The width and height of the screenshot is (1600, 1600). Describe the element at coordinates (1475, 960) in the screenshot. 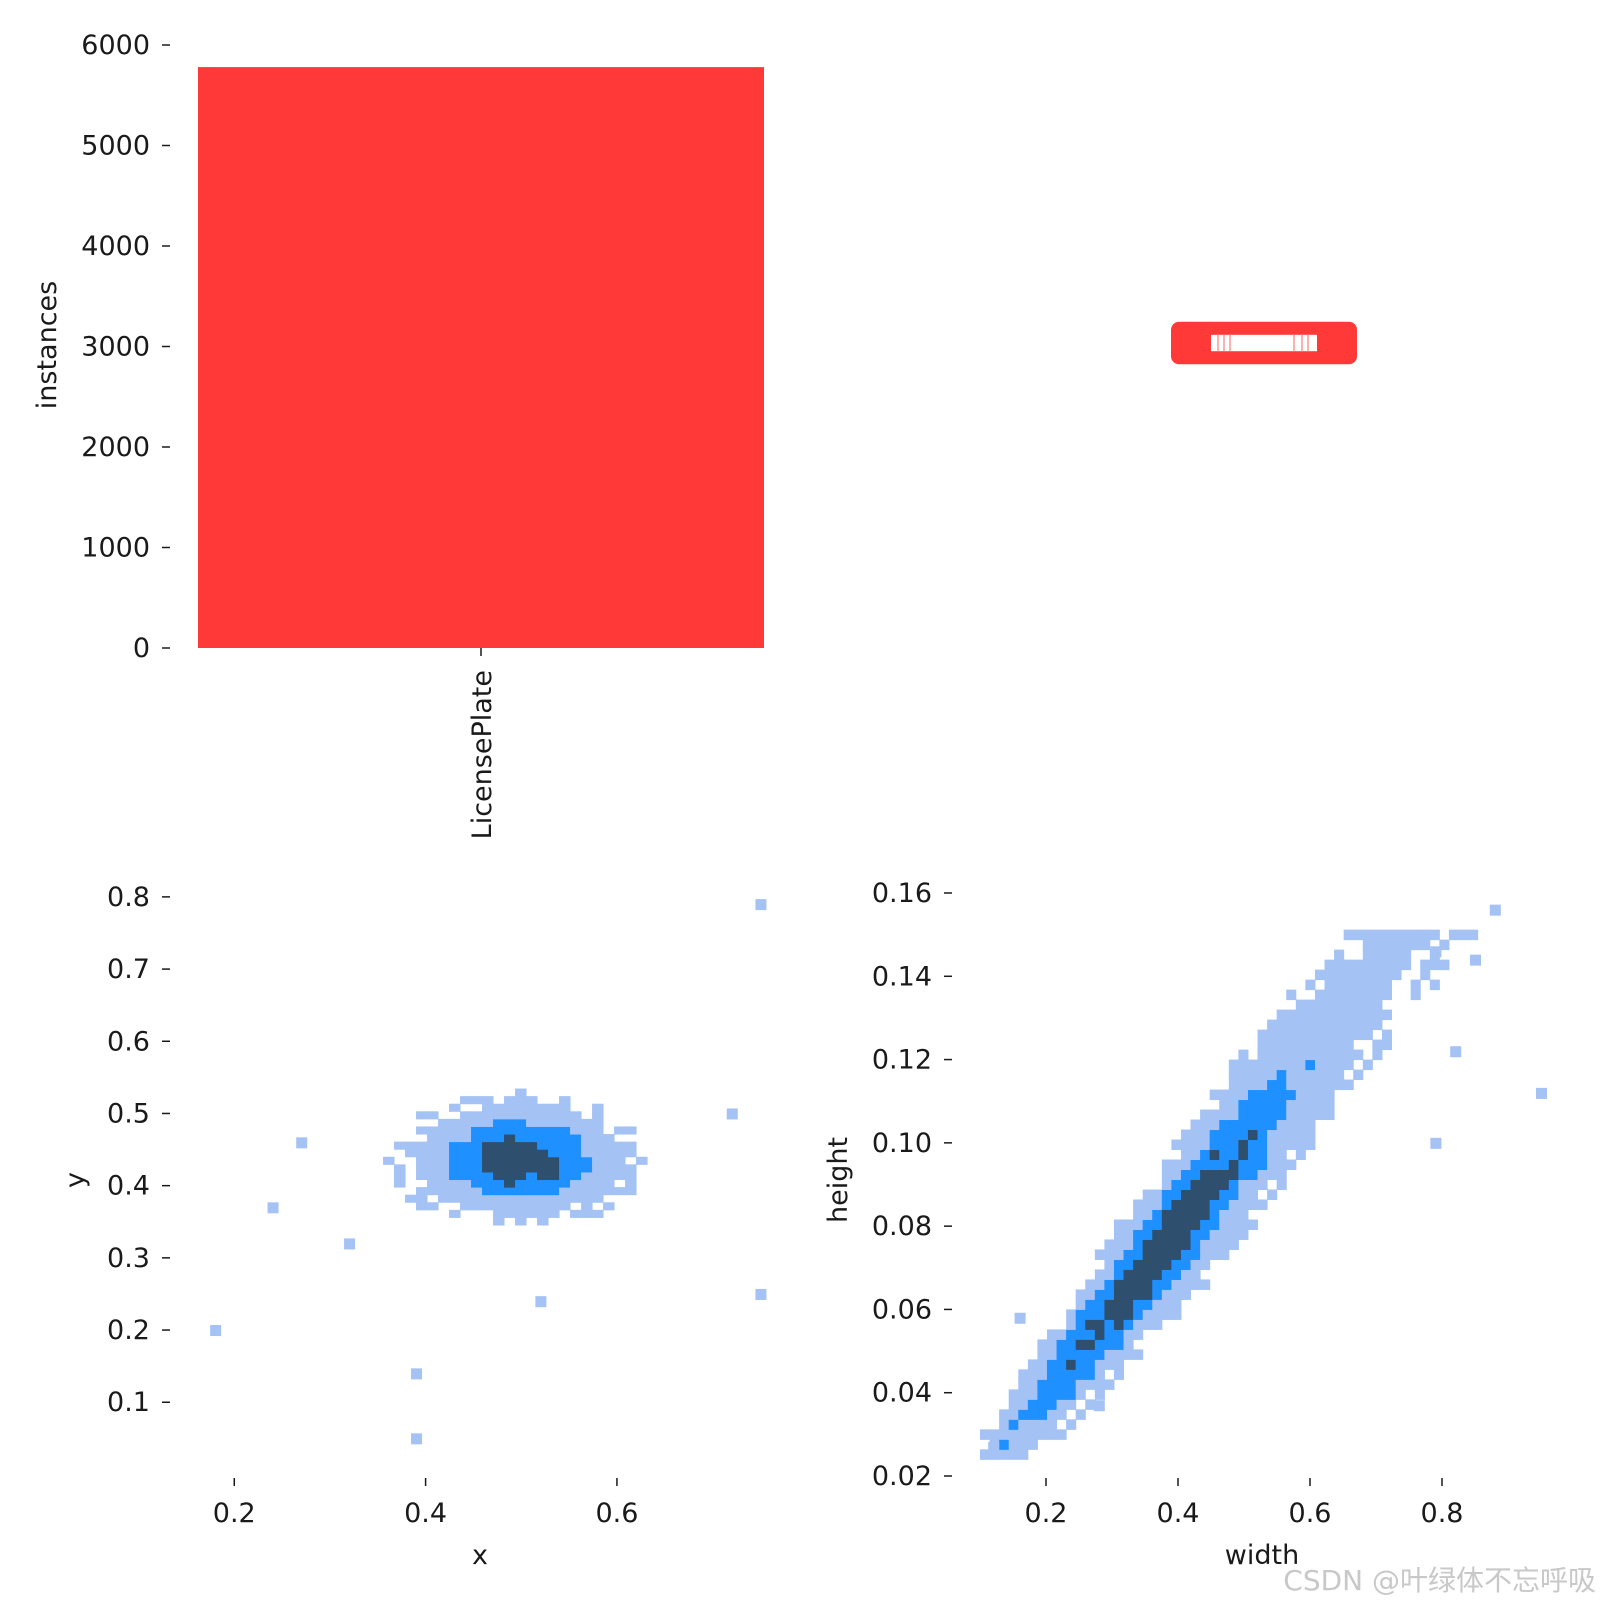

I see `wh-outlier-cell` at that location.